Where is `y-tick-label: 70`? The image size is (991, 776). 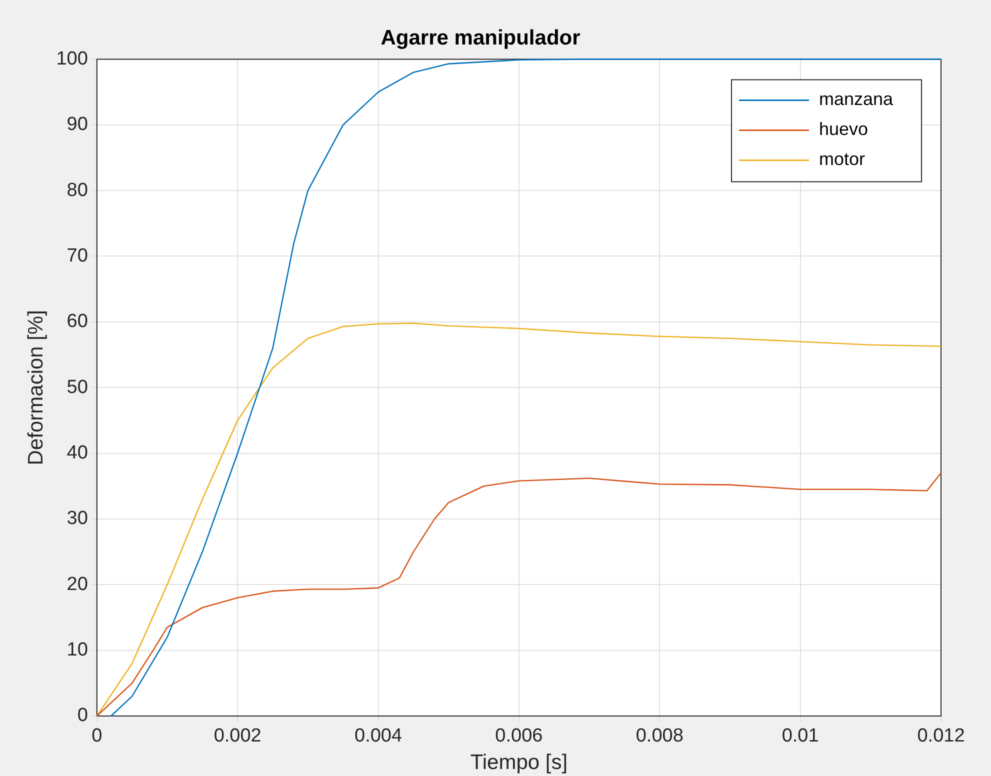 y-tick-label: 70 is located at coordinates (77, 255).